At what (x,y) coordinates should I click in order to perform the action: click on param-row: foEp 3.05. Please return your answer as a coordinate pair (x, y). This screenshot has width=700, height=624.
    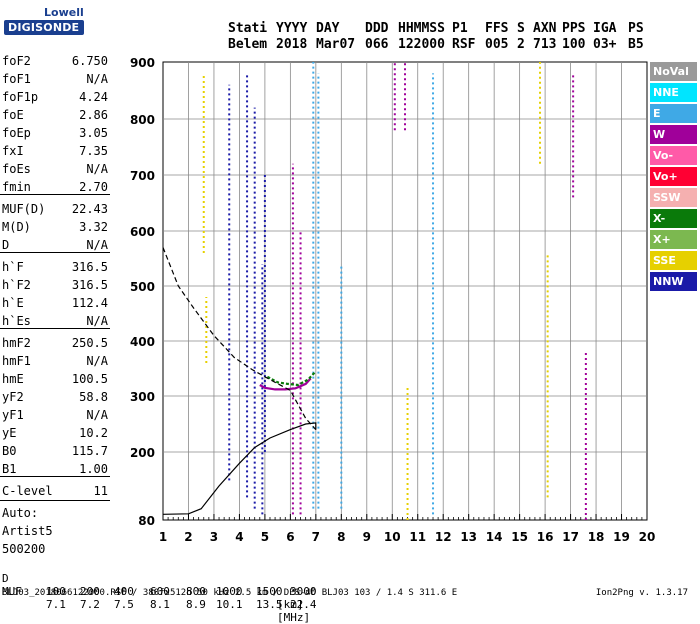
    Looking at the image, I should click on (54, 134).